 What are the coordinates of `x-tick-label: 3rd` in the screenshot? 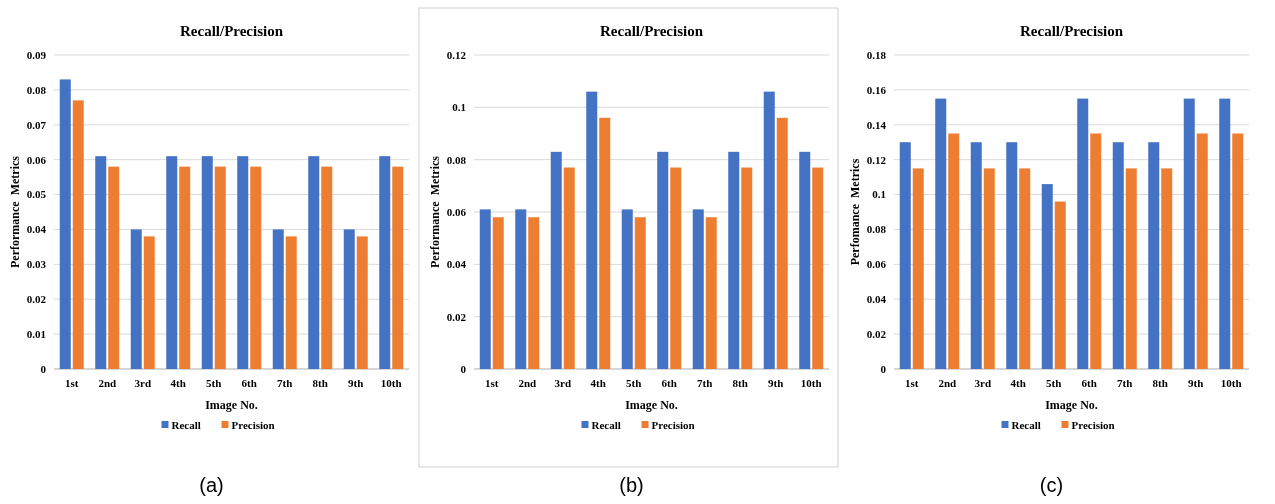 It's located at (982, 383).